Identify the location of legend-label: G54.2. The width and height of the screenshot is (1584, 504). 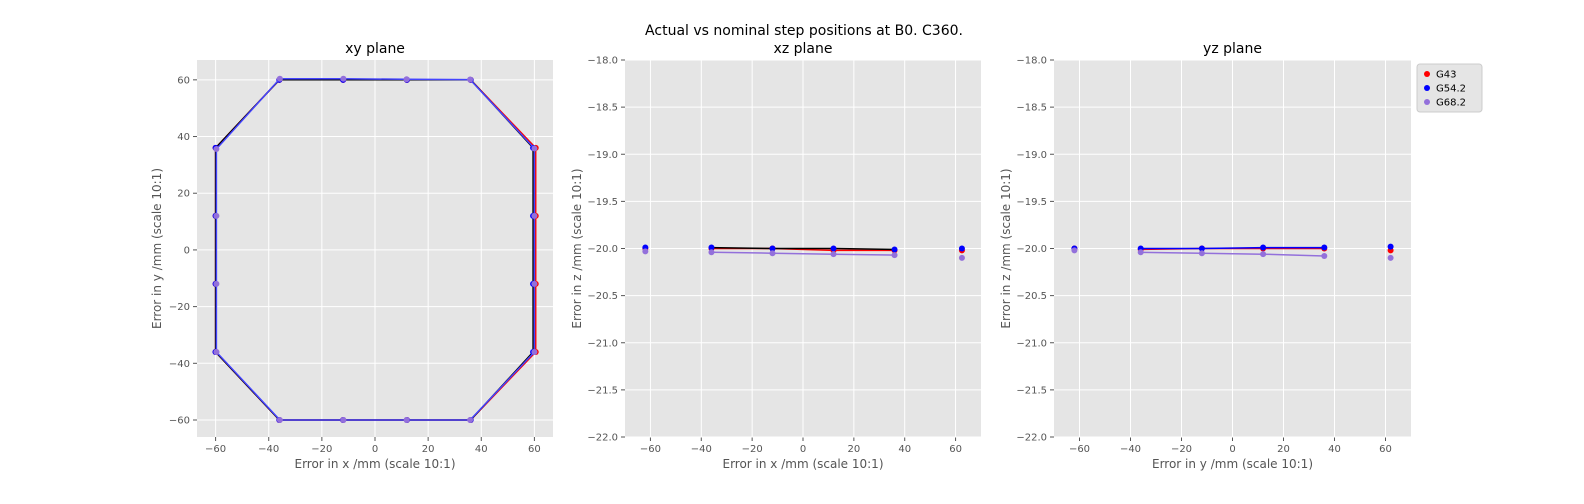
(1451, 89).